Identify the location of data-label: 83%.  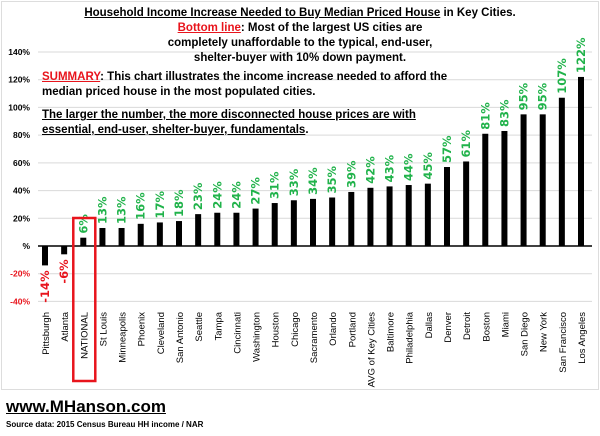
(504, 113).